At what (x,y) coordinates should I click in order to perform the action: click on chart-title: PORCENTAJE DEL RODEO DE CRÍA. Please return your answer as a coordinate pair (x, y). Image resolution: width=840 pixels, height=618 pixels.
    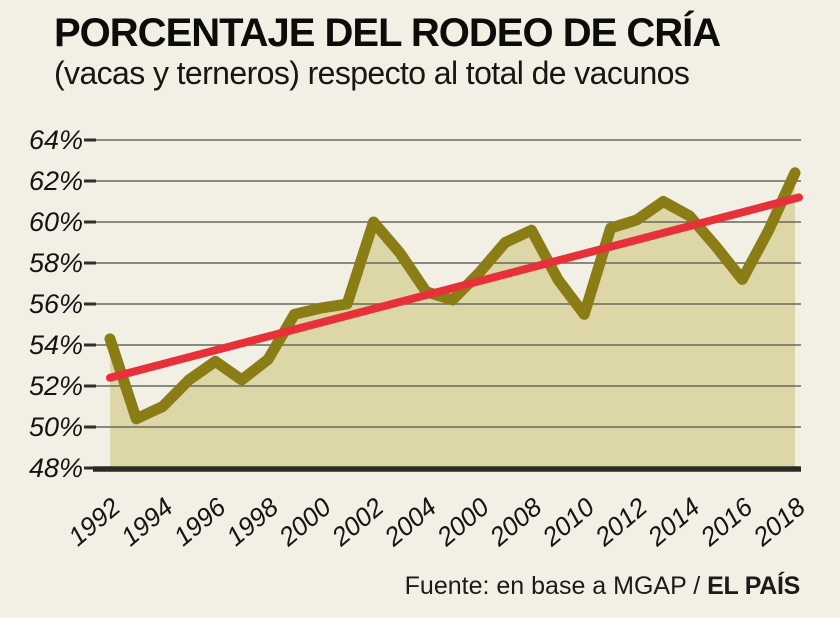
    Looking at the image, I should click on (387, 33).